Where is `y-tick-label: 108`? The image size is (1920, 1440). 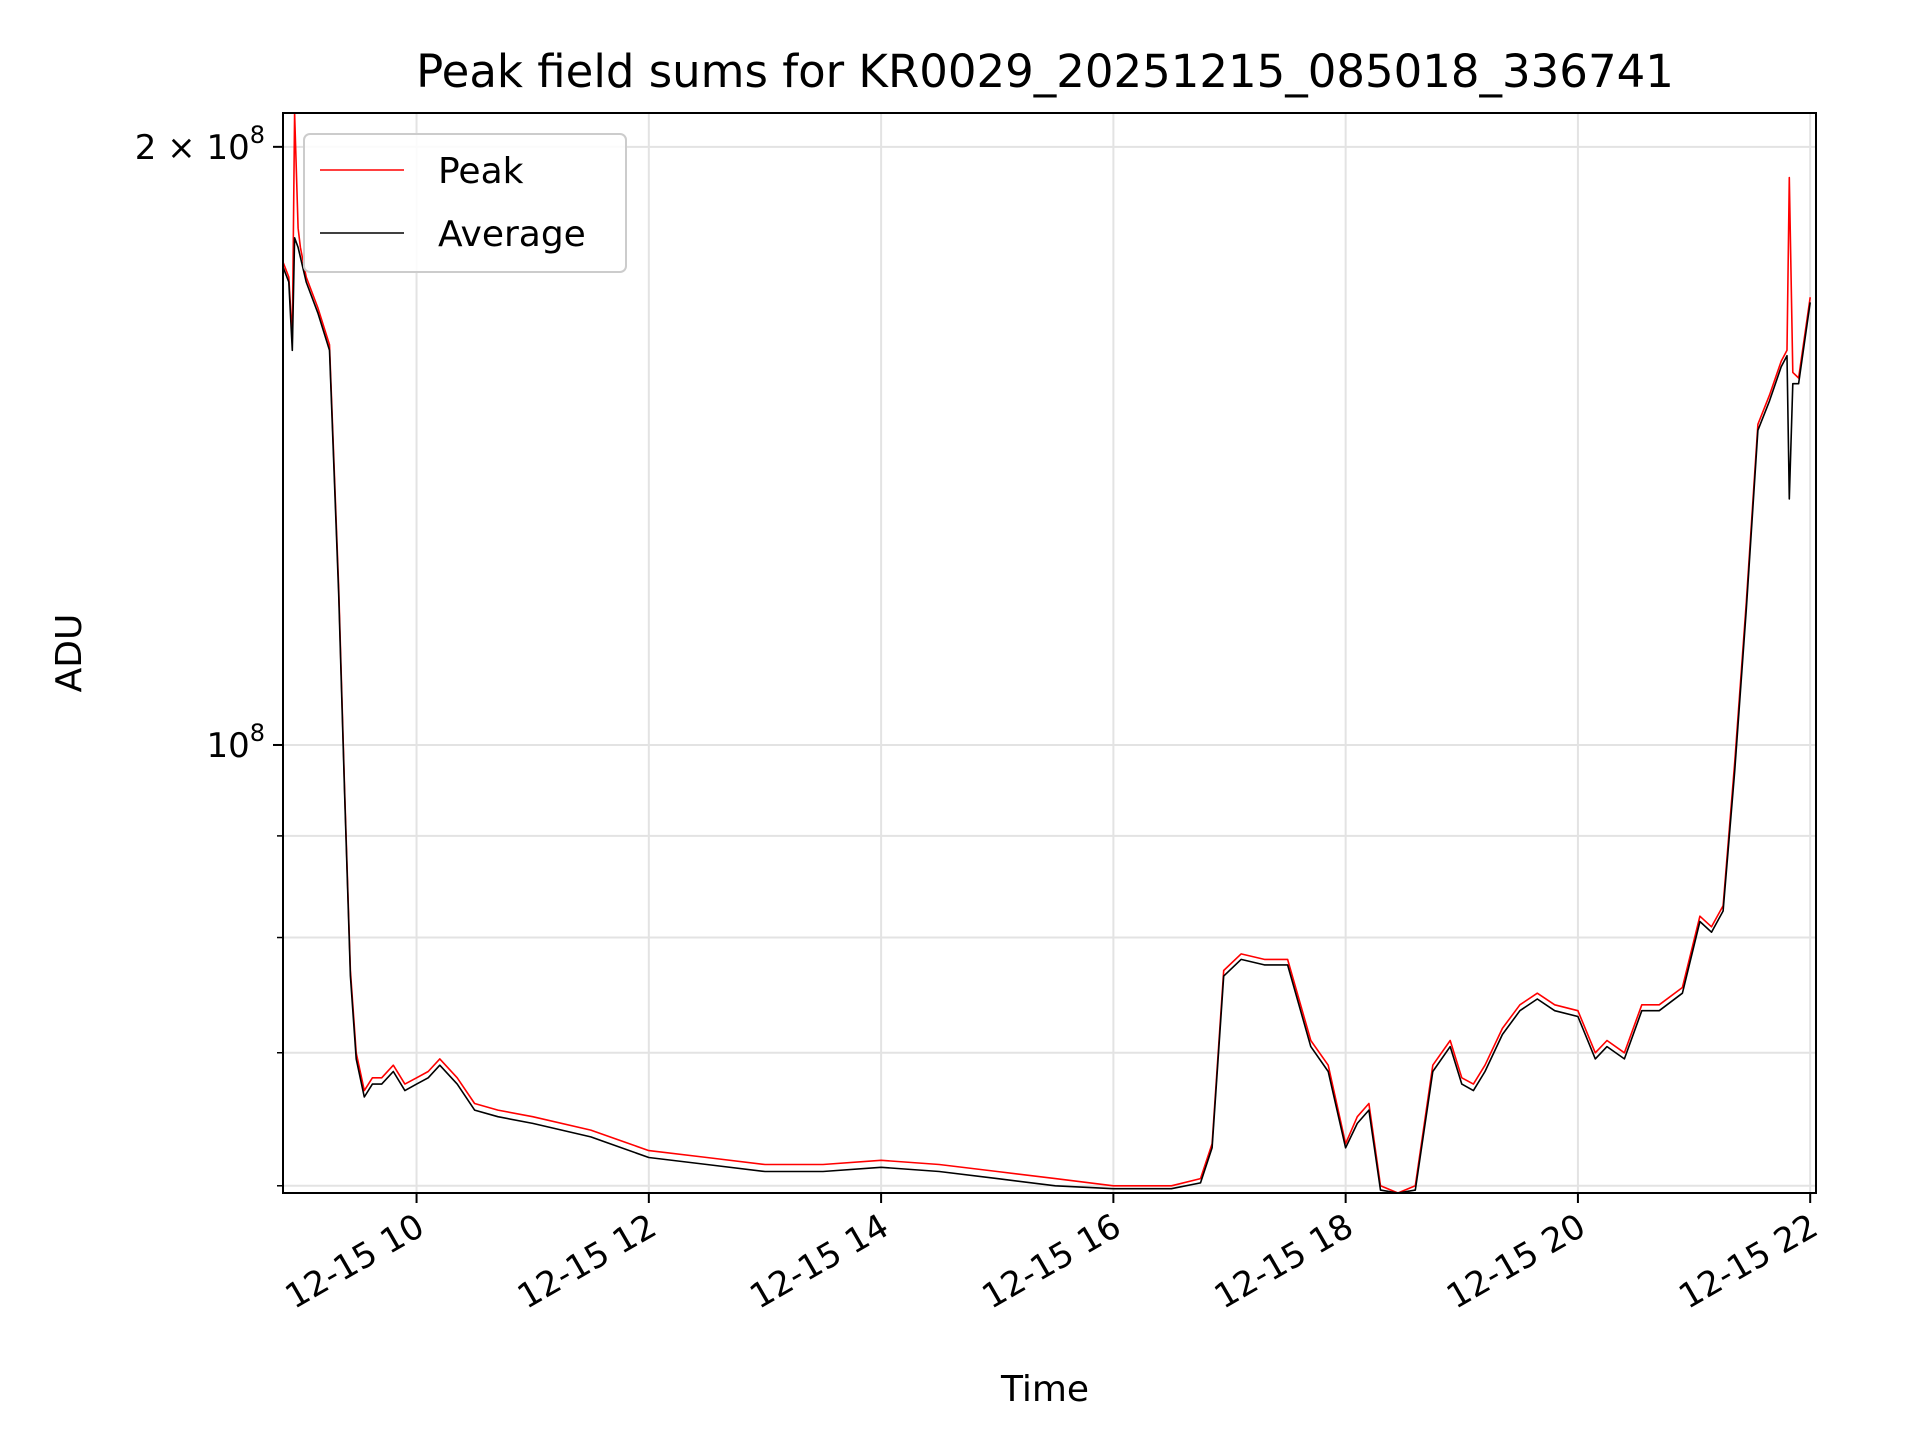
y-tick-label: 108 is located at coordinates (235, 742).